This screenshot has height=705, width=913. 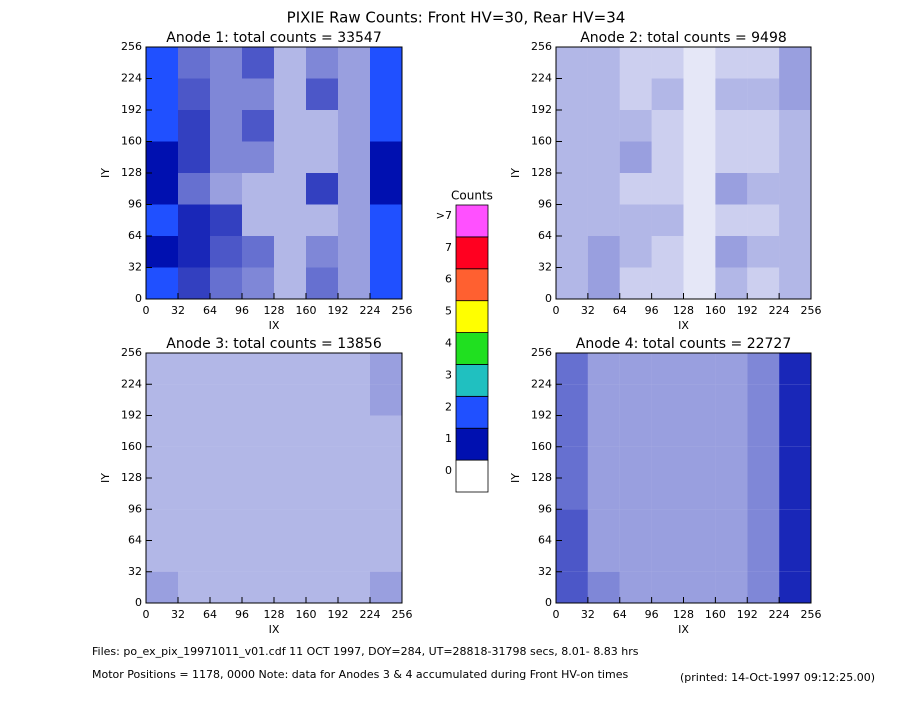 I want to click on y-tick-label: 192, so click(x=541, y=109).